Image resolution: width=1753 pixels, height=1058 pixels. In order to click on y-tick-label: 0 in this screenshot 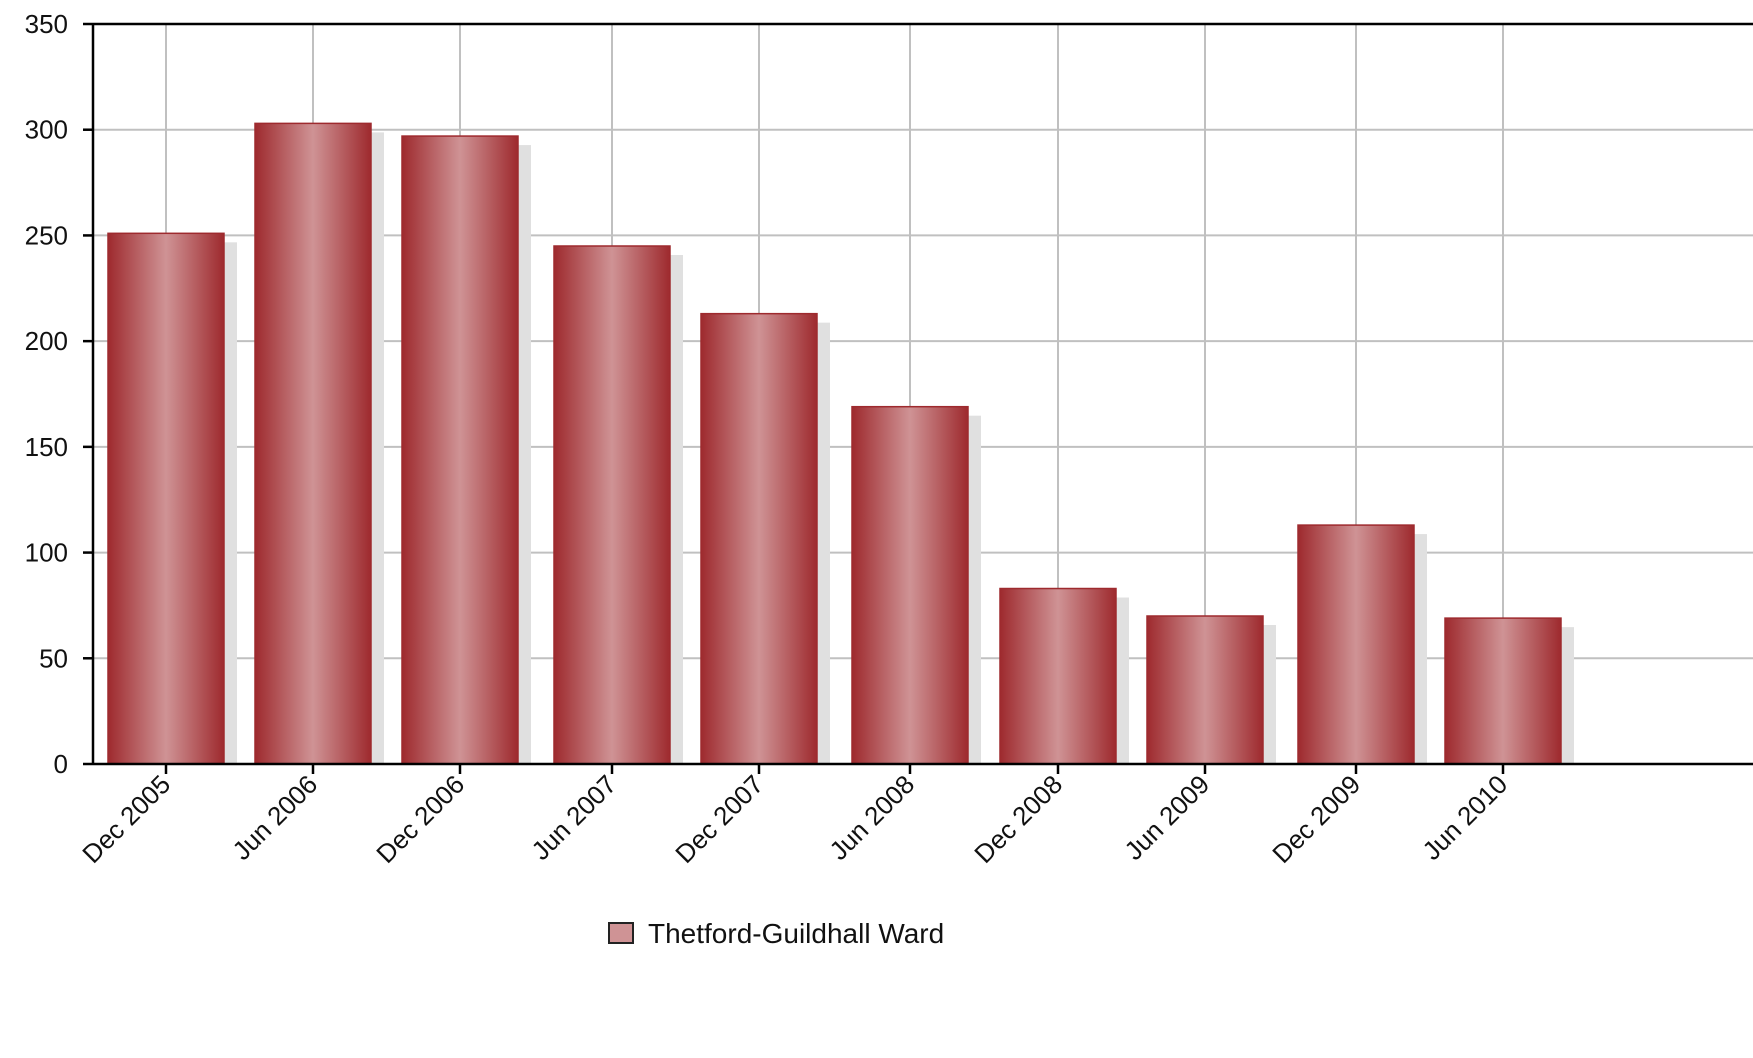, I will do `click(61, 764)`.